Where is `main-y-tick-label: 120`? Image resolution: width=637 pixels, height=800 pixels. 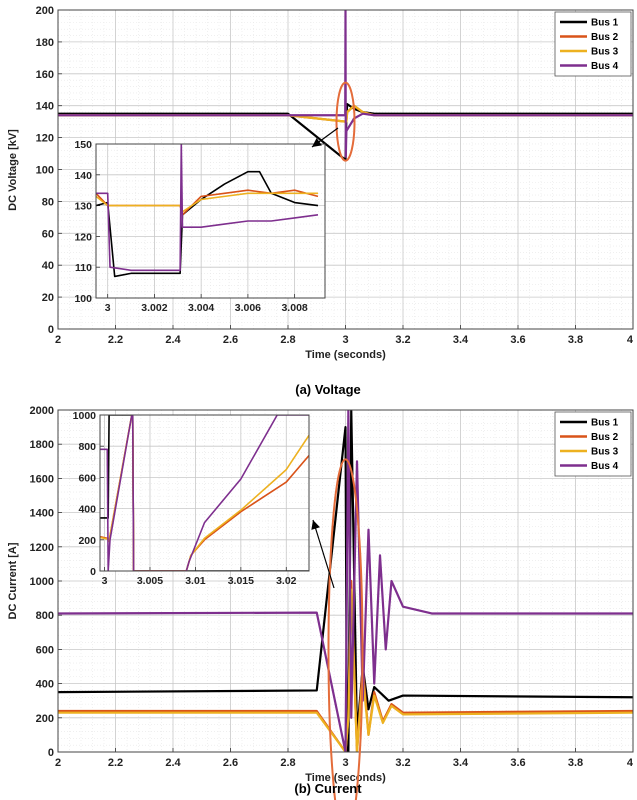
main-y-tick-label: 120 is located at coordinates (45, 139).